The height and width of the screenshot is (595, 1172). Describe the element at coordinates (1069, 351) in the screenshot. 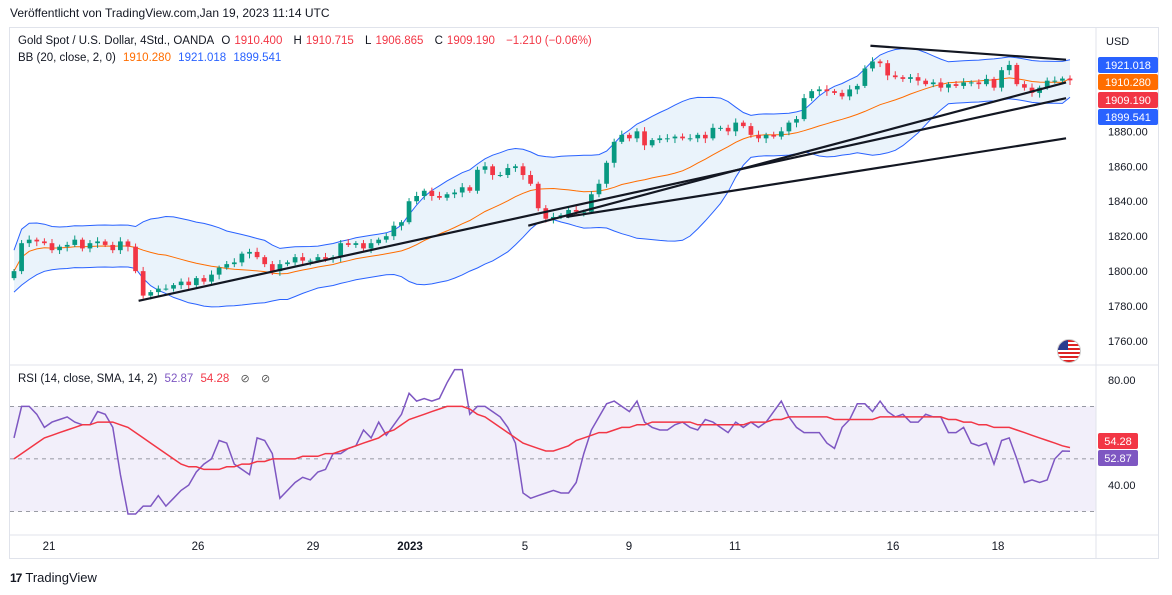

I see `us-flag-icon` at that location.